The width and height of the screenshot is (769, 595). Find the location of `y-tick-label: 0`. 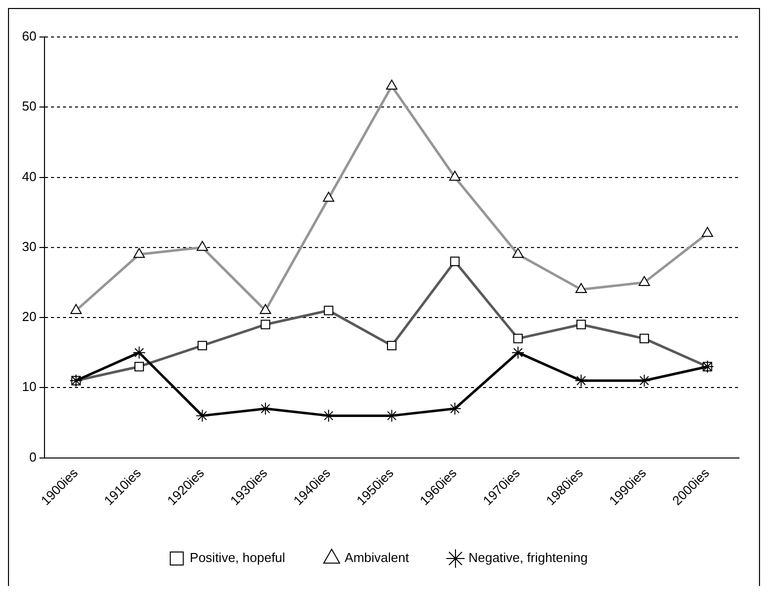

y-tick-label: 0 is located at coordinates (32, 456).